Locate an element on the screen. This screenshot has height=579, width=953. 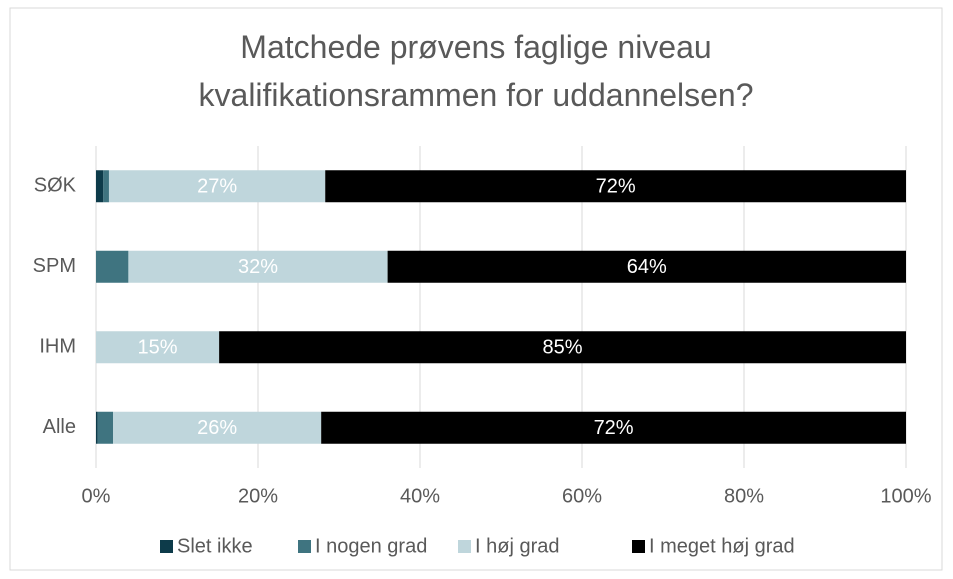
title-line: kvalifikationsrammen for uddannelsen? is located at coordinates (476, 95).